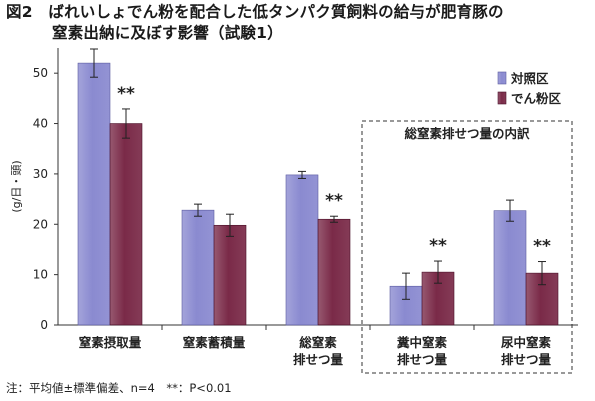 The width and height of the screenshot is (595, 401). Describe the element at coordinates (318, 342) in the screenshot. I see `x-category-label: 総窒素` at that location.